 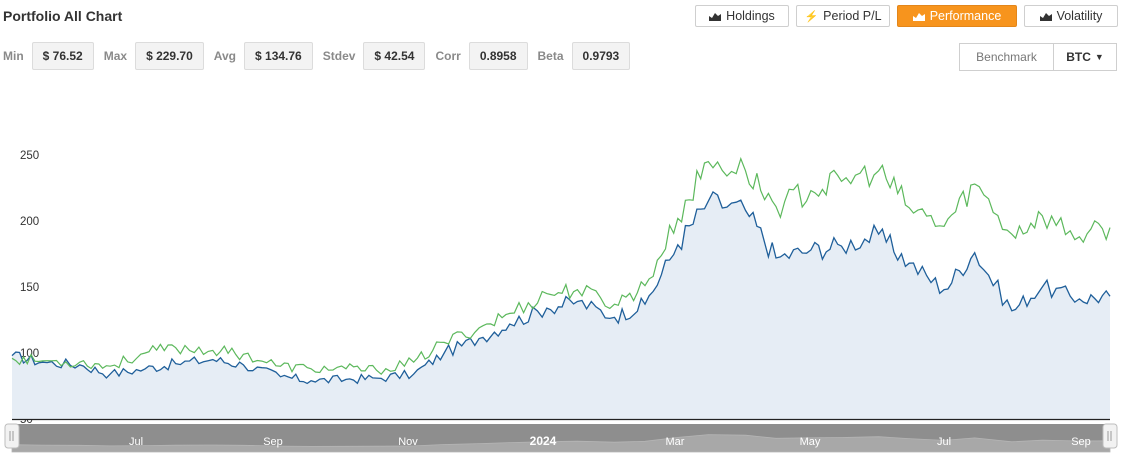 I want to click on tab-period-pl: ⚡ Period P/L, so click(x=843, y=16).